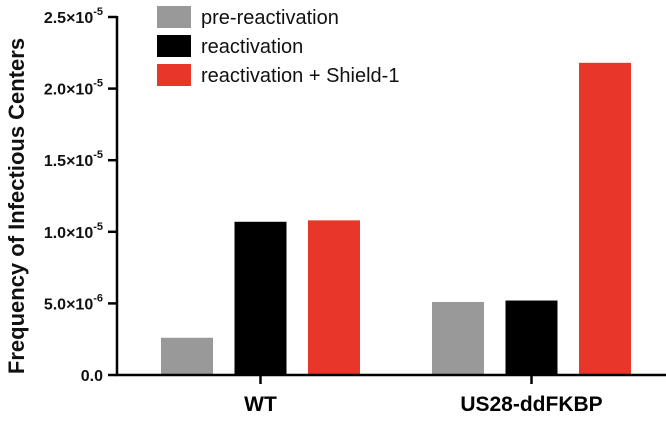  What do you see at coordinates (300, 76) in the screenshot?
I see `legend-label: reactivation + Shield-1` at bounding box center [300, 76].